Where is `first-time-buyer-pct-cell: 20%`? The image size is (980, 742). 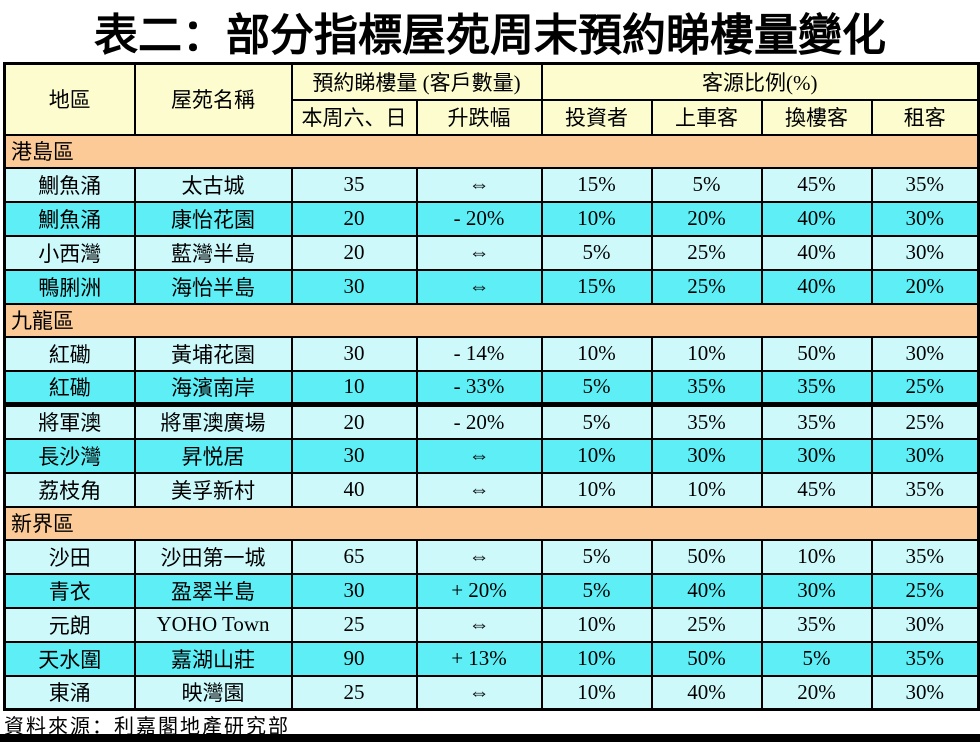
first-time-buyer-pct-cell: 20% is located at coordinates (706, 218).